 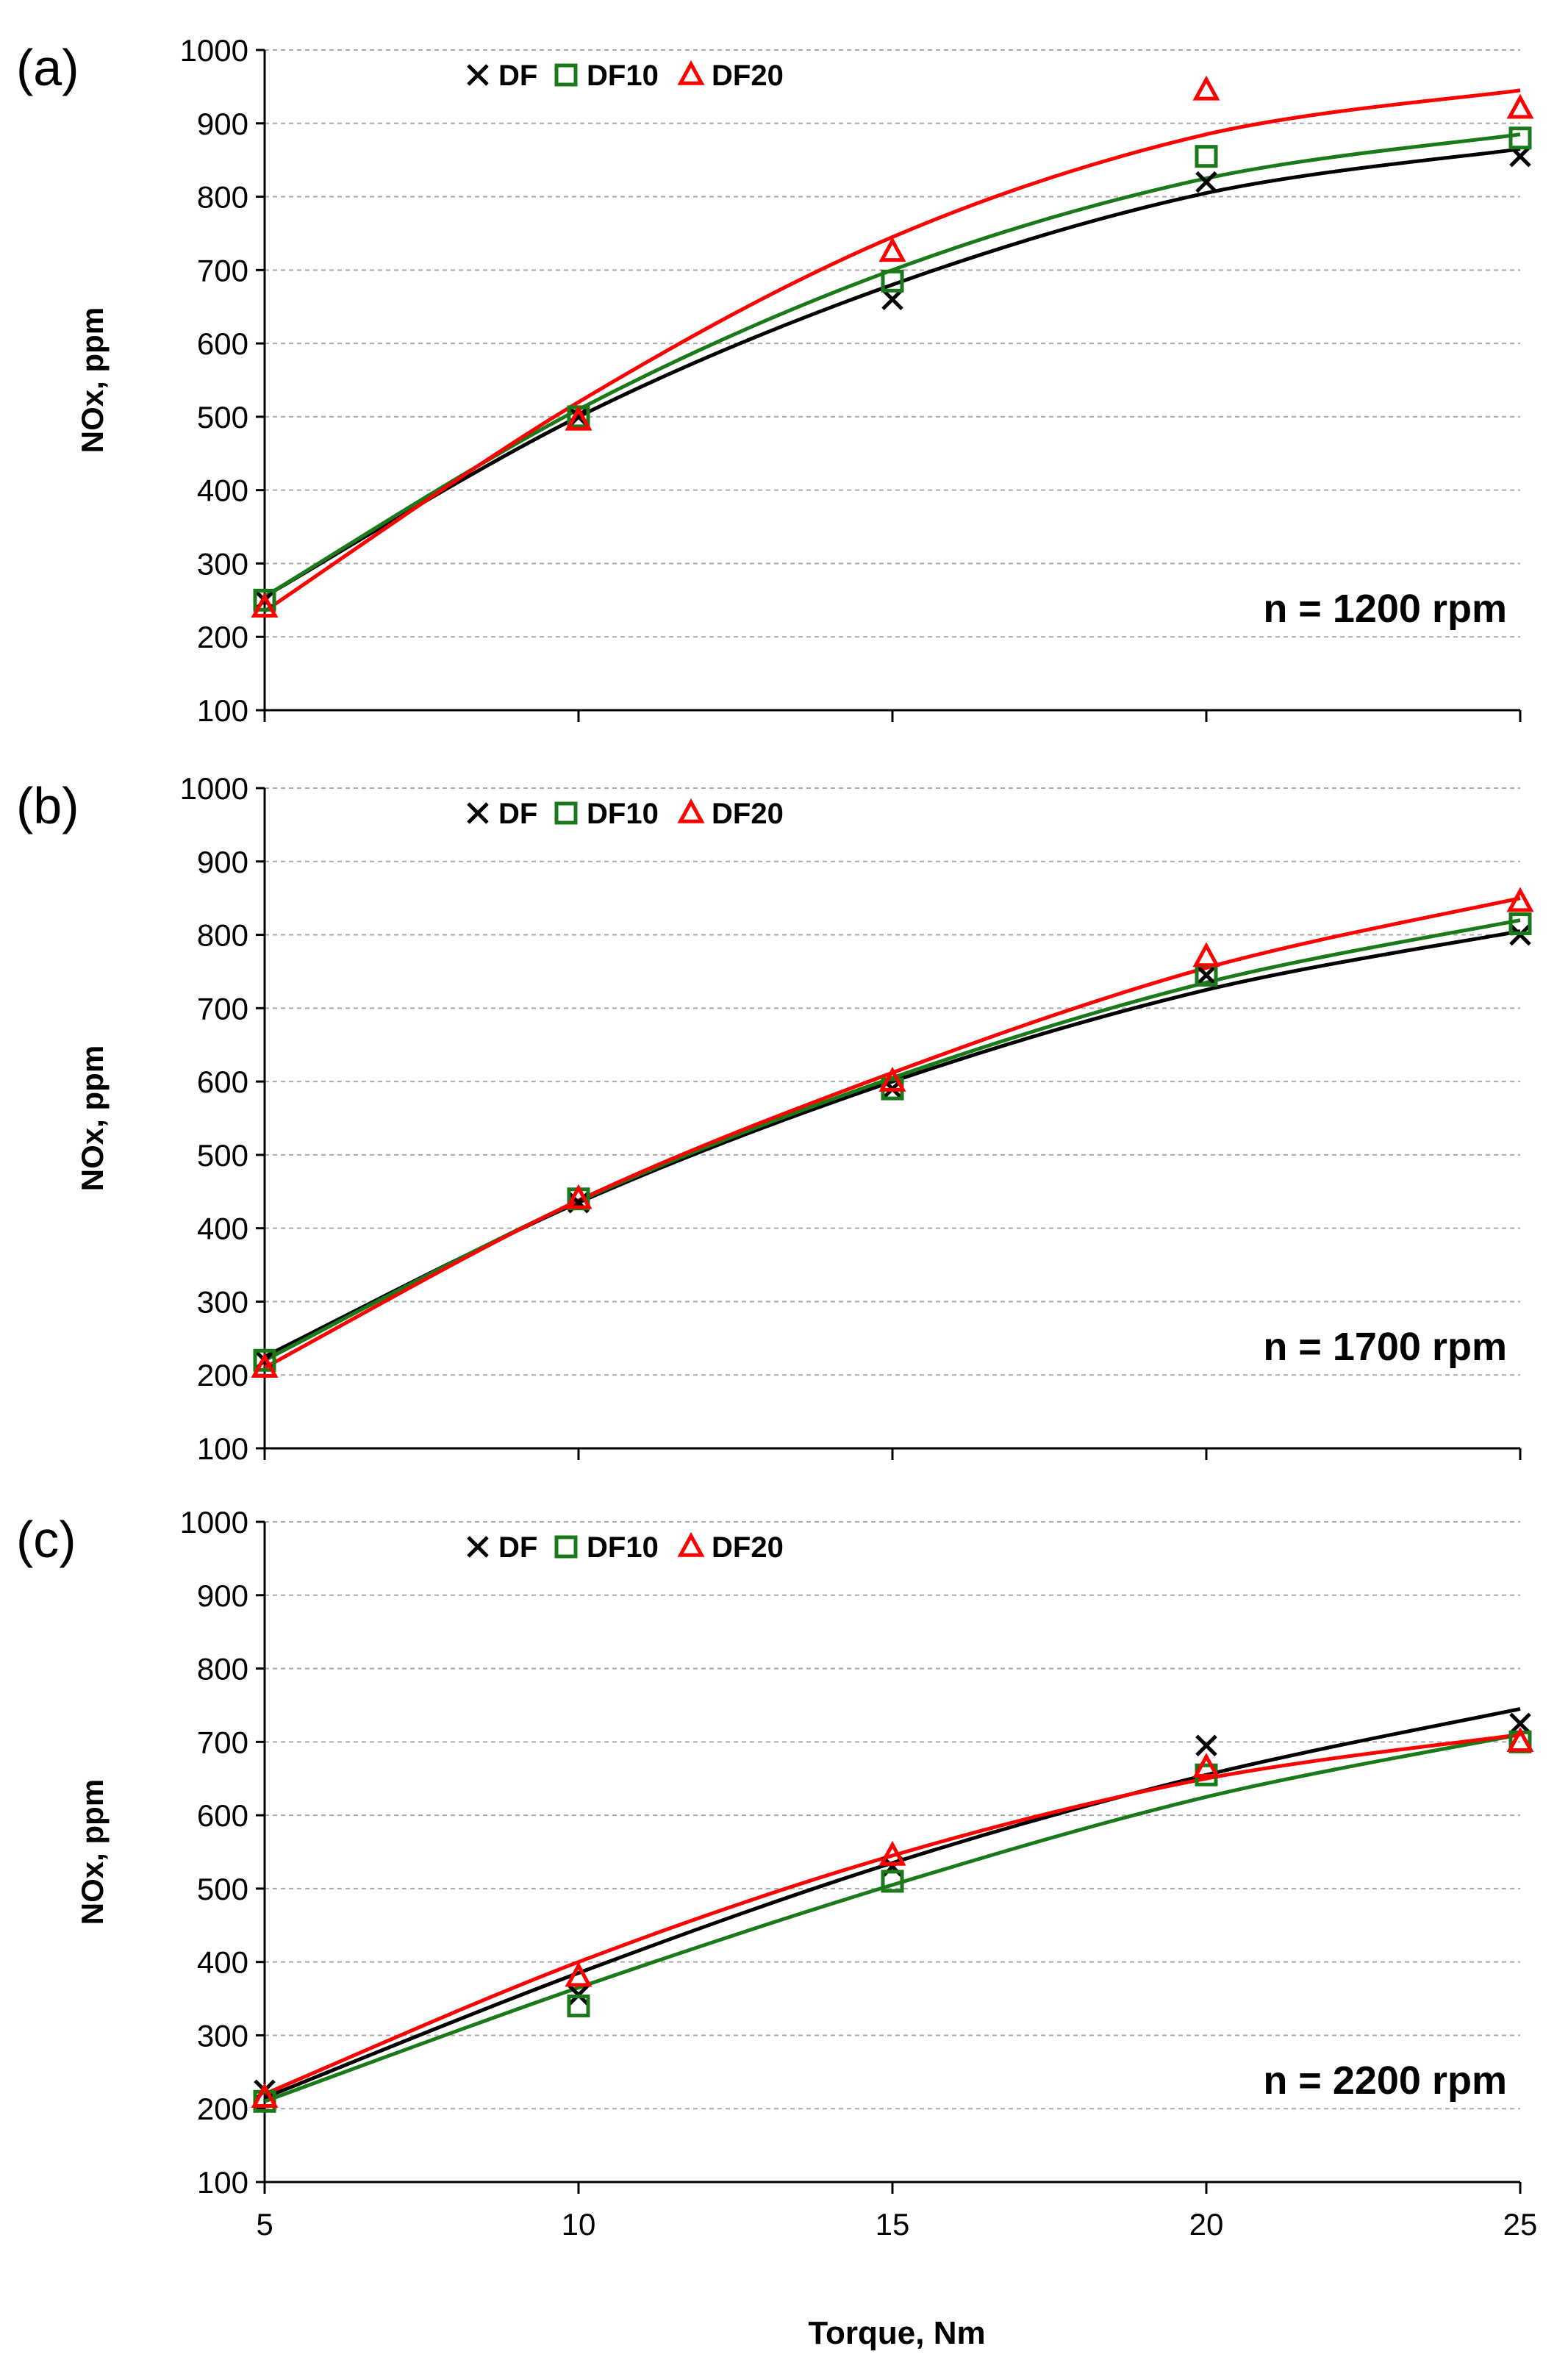 What do you see at coordinates (222, 197) in the screenshot?
I see `y-tick-label: 800` at bounding box center [222, 197].